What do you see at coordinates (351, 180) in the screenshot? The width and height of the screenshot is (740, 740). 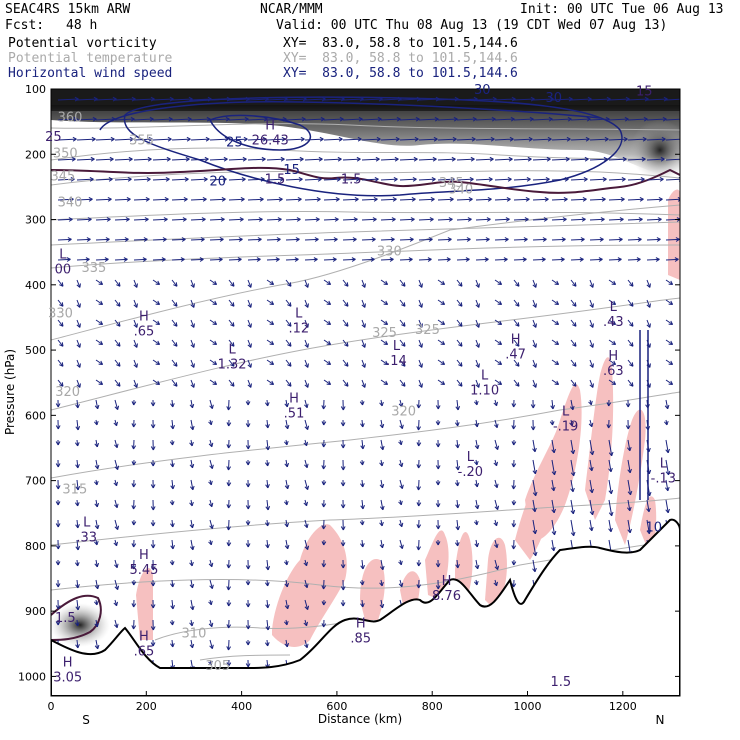 I see `pv-contour-label: 1.5` at bounding box center [351, 180].